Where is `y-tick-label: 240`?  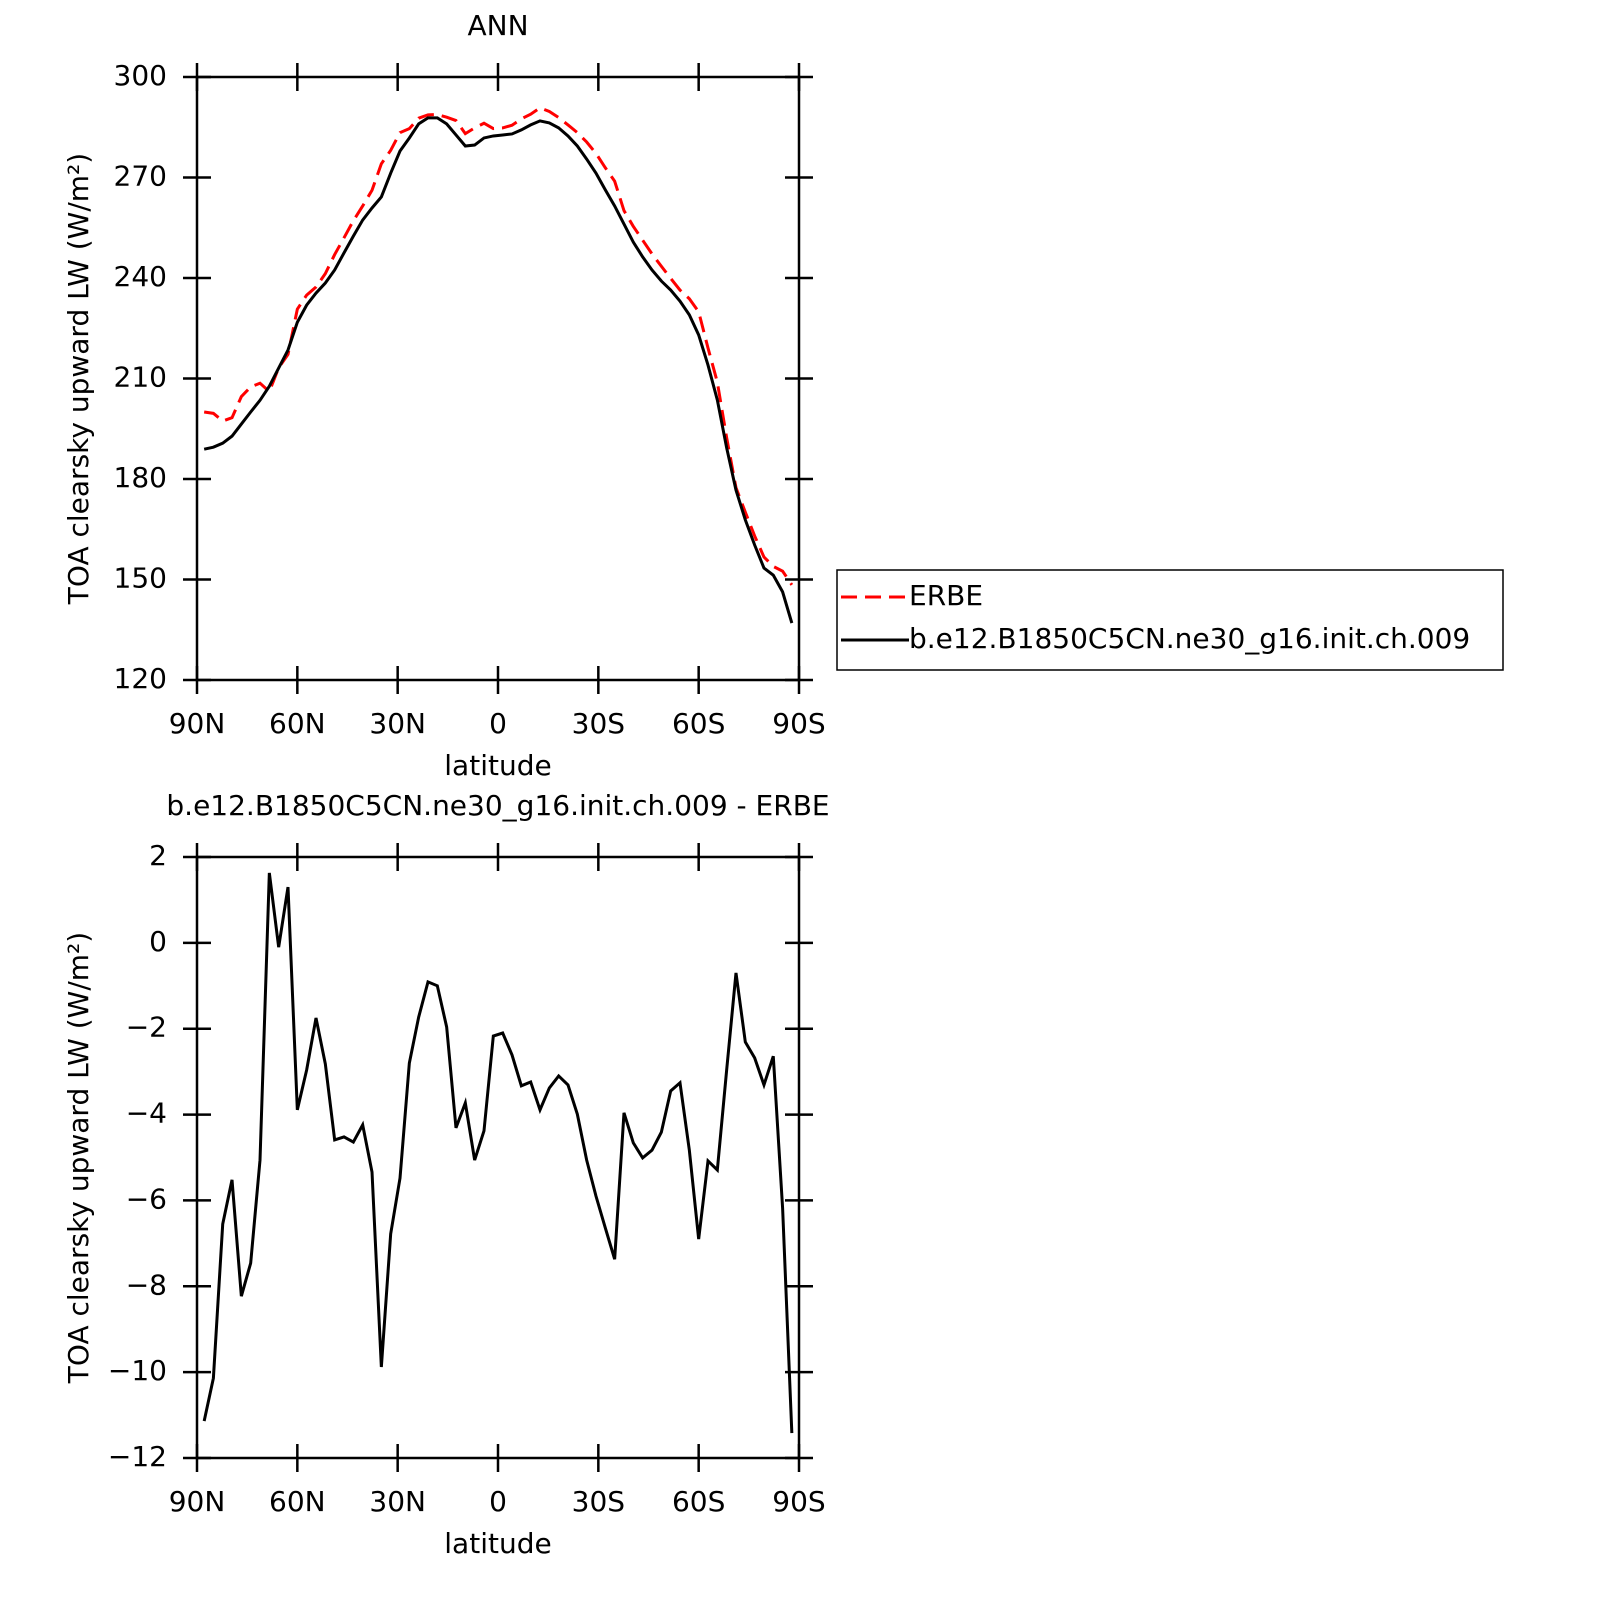 y-tick-label: 240 is located at coordinates (140, 276).